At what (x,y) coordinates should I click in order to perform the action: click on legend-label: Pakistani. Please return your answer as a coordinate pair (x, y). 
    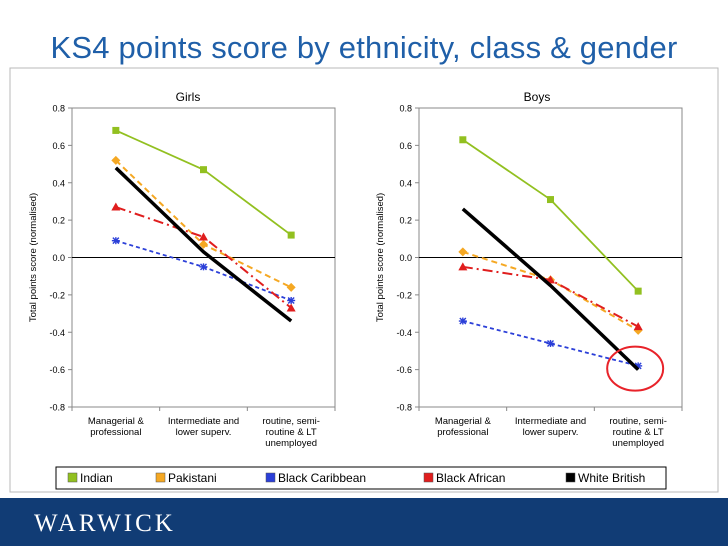
    Looking at the image, I should click on (192, 478).